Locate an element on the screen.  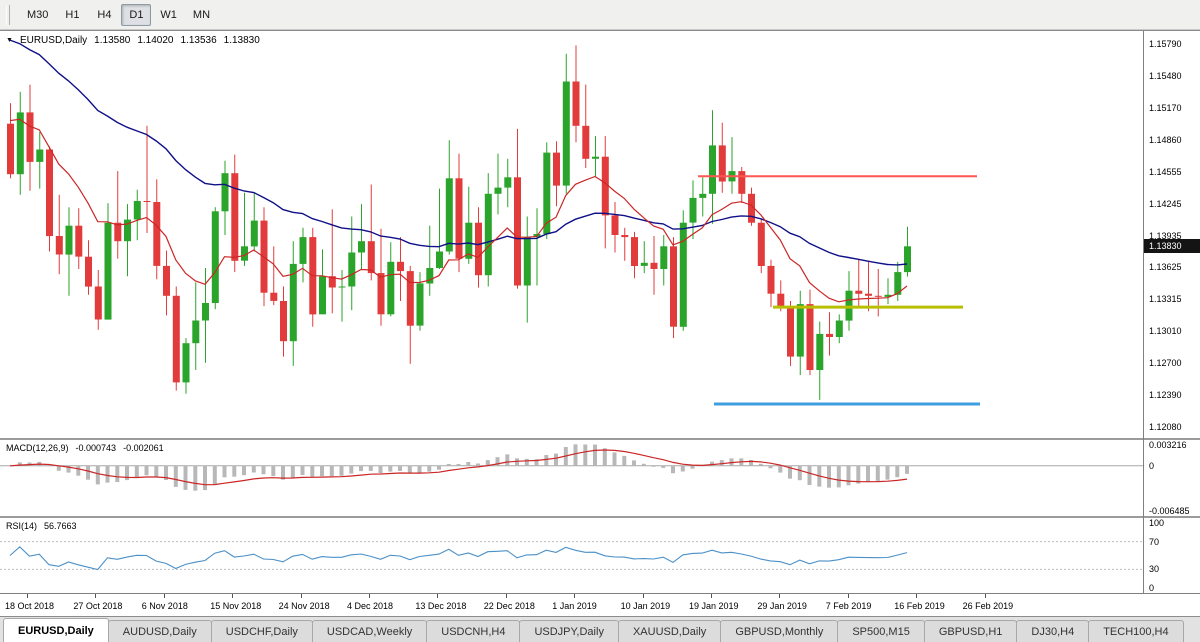
rsi-name: RSI(14) is located at coordinates (22, 526).